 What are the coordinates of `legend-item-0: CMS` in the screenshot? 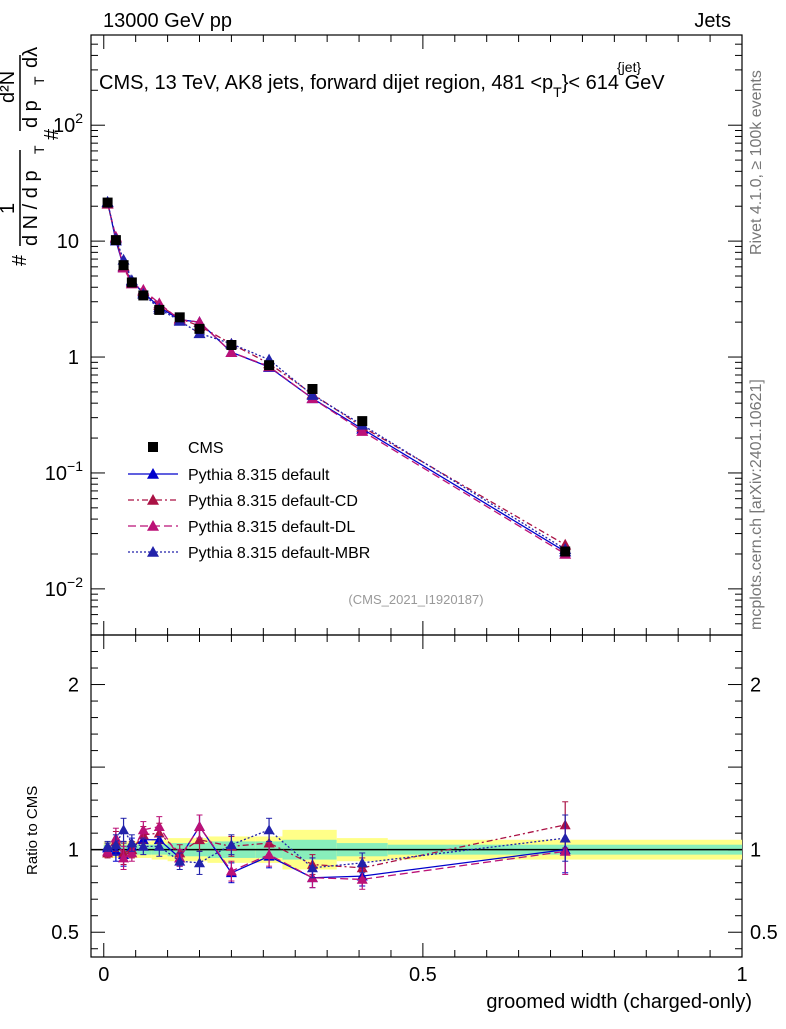 It's located at (186, 448).